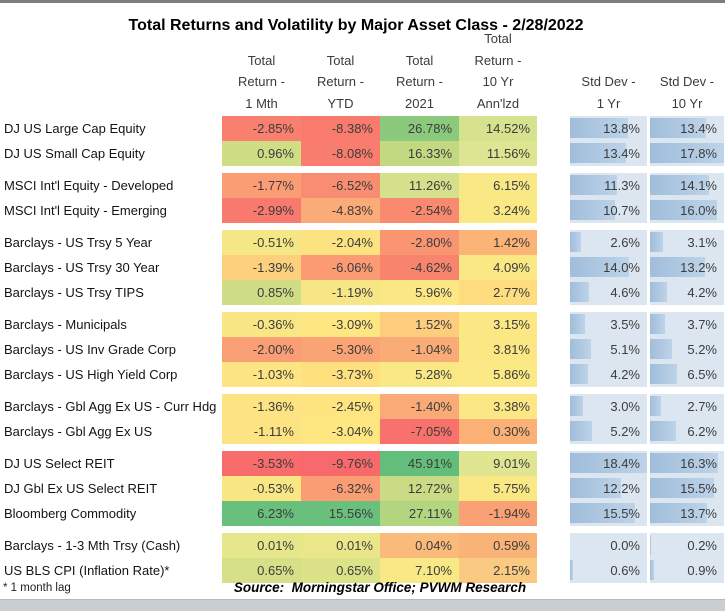 Image resolution: width=725 pixels, height=611 pixels. Describe the element at coordinates (419, 545) in the screenshot. I see `return-cell: 0.04%` at that location.